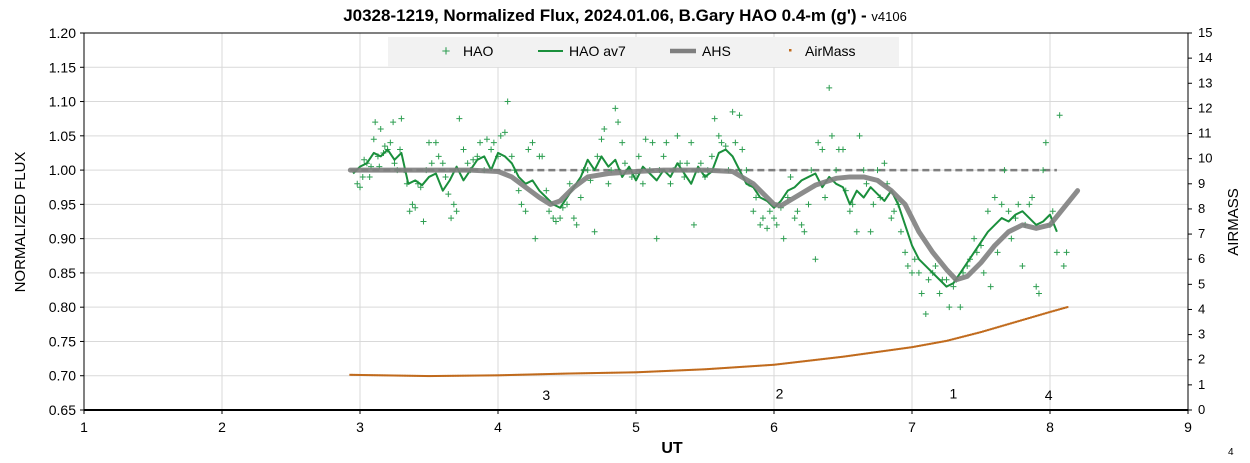  What do you see at coordinates (830, 51) in the screenshot?
I see `legend-airmass-label: AirMass` at bounding box center [830, 51].